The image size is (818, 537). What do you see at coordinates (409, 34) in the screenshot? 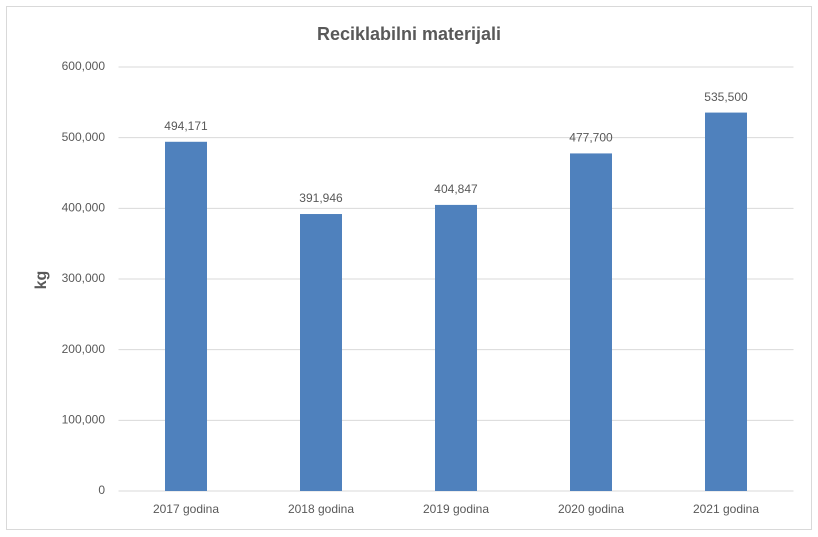
I see `chart-title: Reciklabilni materijali` at bounding box center [409, 34].